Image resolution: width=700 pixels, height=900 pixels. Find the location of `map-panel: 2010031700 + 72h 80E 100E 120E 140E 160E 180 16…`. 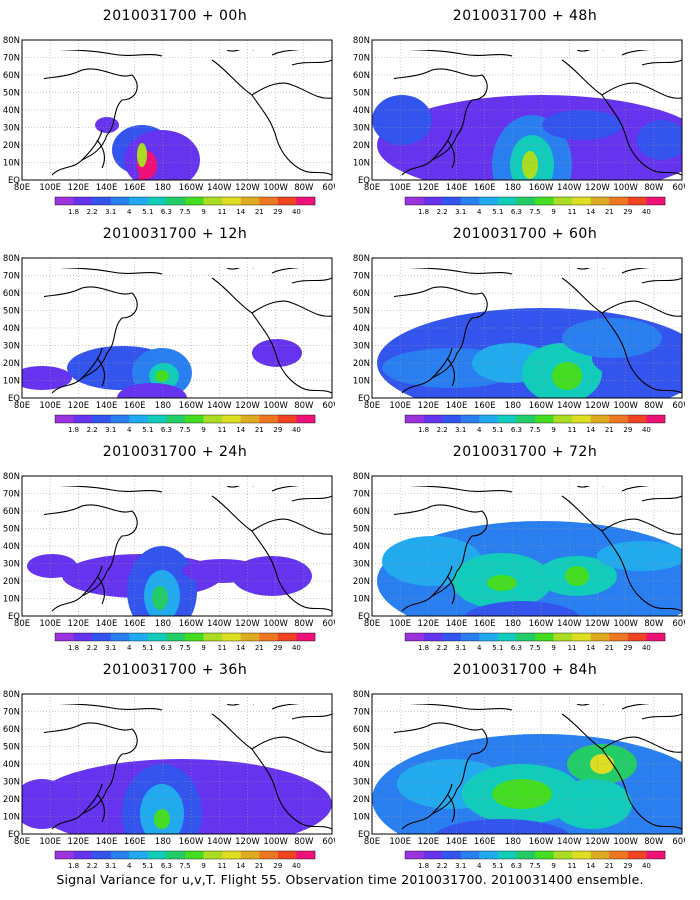

map-panel: 2010031700 + 72h 80E 100E 120E 140E 160E 180 16… is located at coordinates (525, 548).